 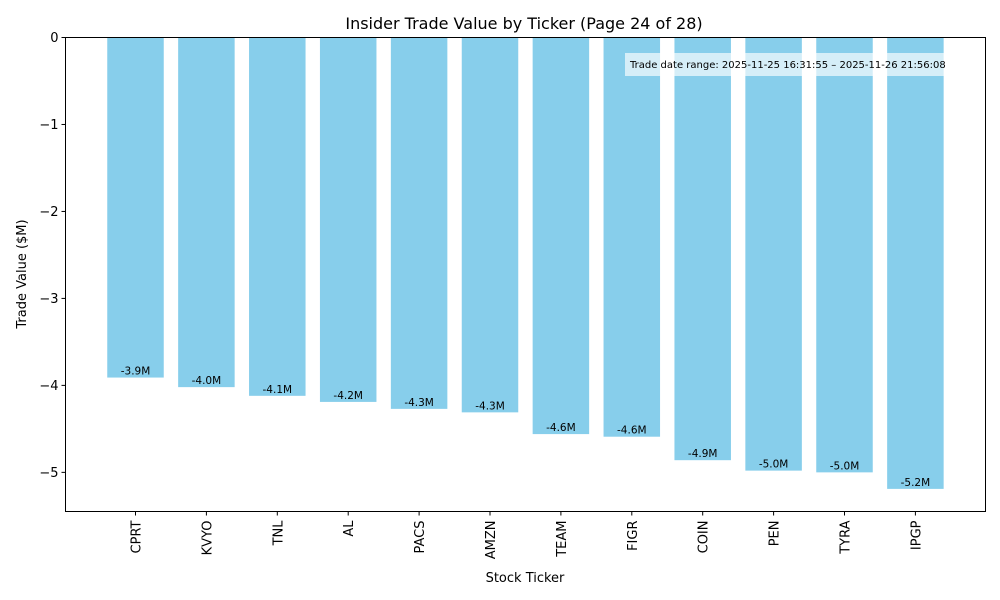 I want to click on bar-figr, so click(x=632, y=237).